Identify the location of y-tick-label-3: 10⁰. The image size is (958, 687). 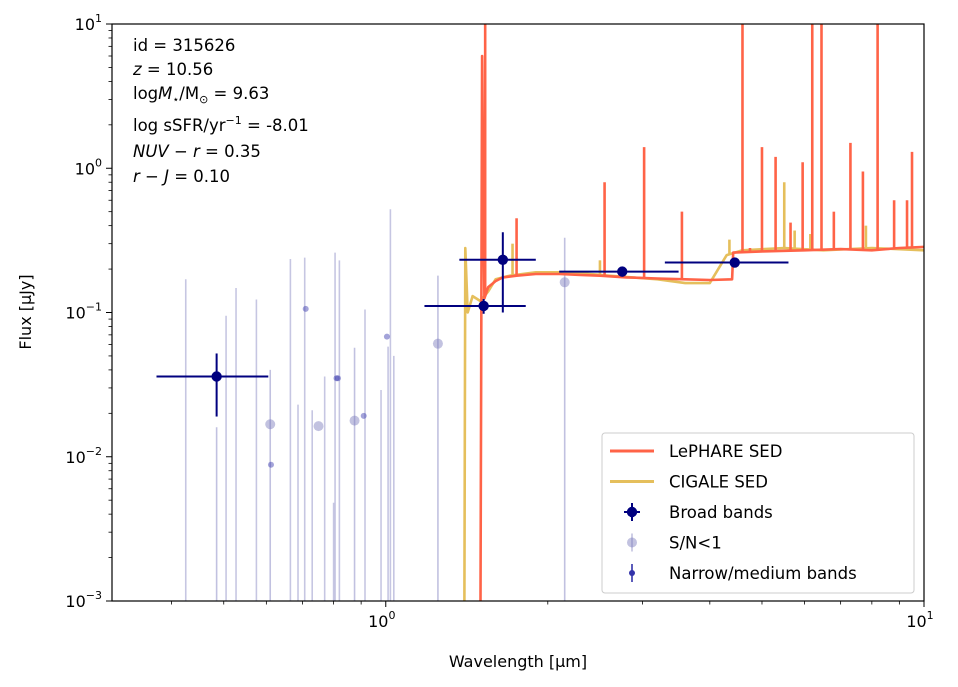
(88, 167).